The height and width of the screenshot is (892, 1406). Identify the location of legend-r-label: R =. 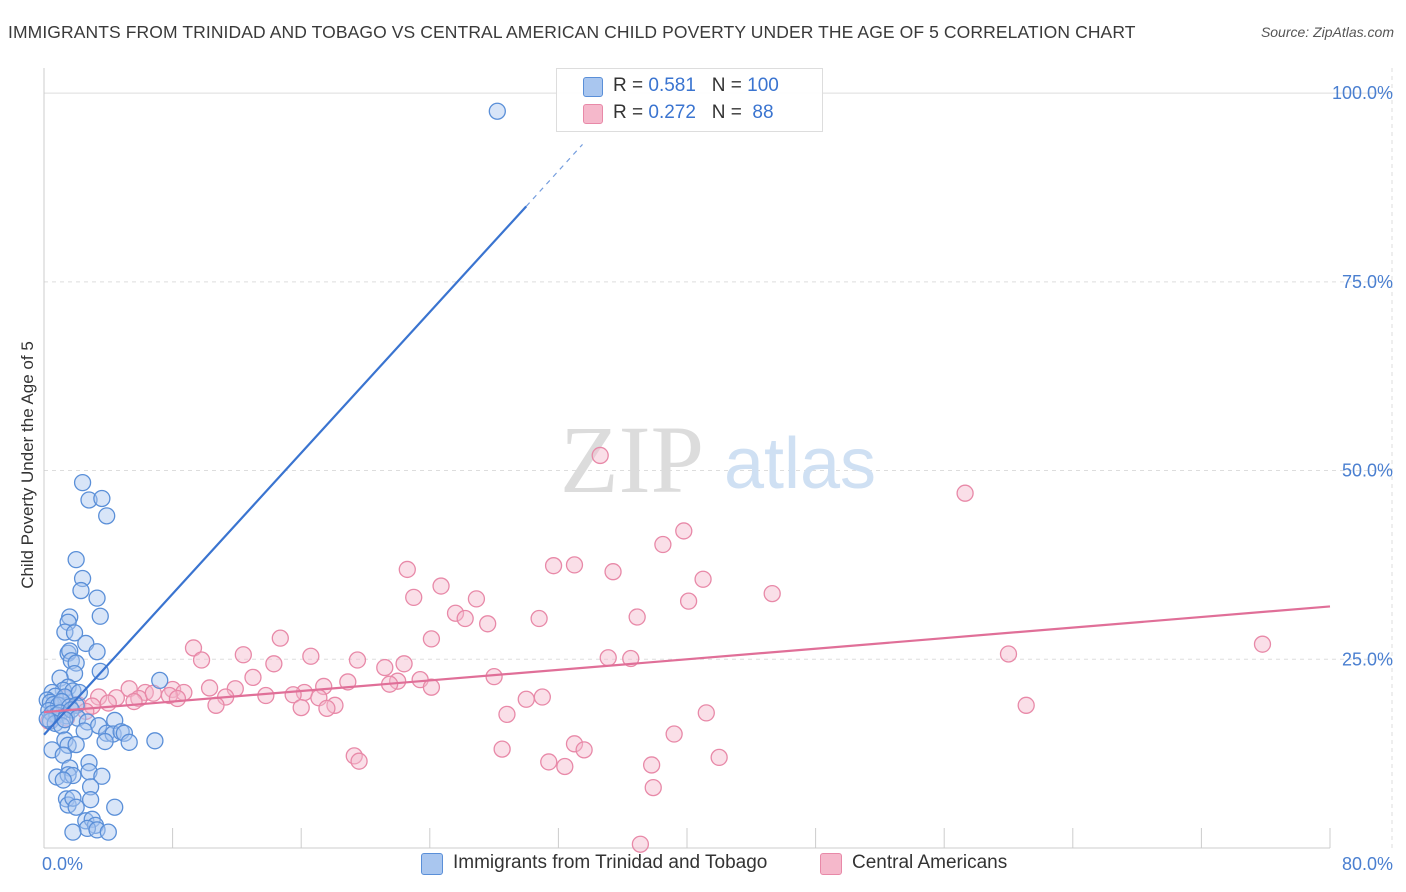
(631, 112).